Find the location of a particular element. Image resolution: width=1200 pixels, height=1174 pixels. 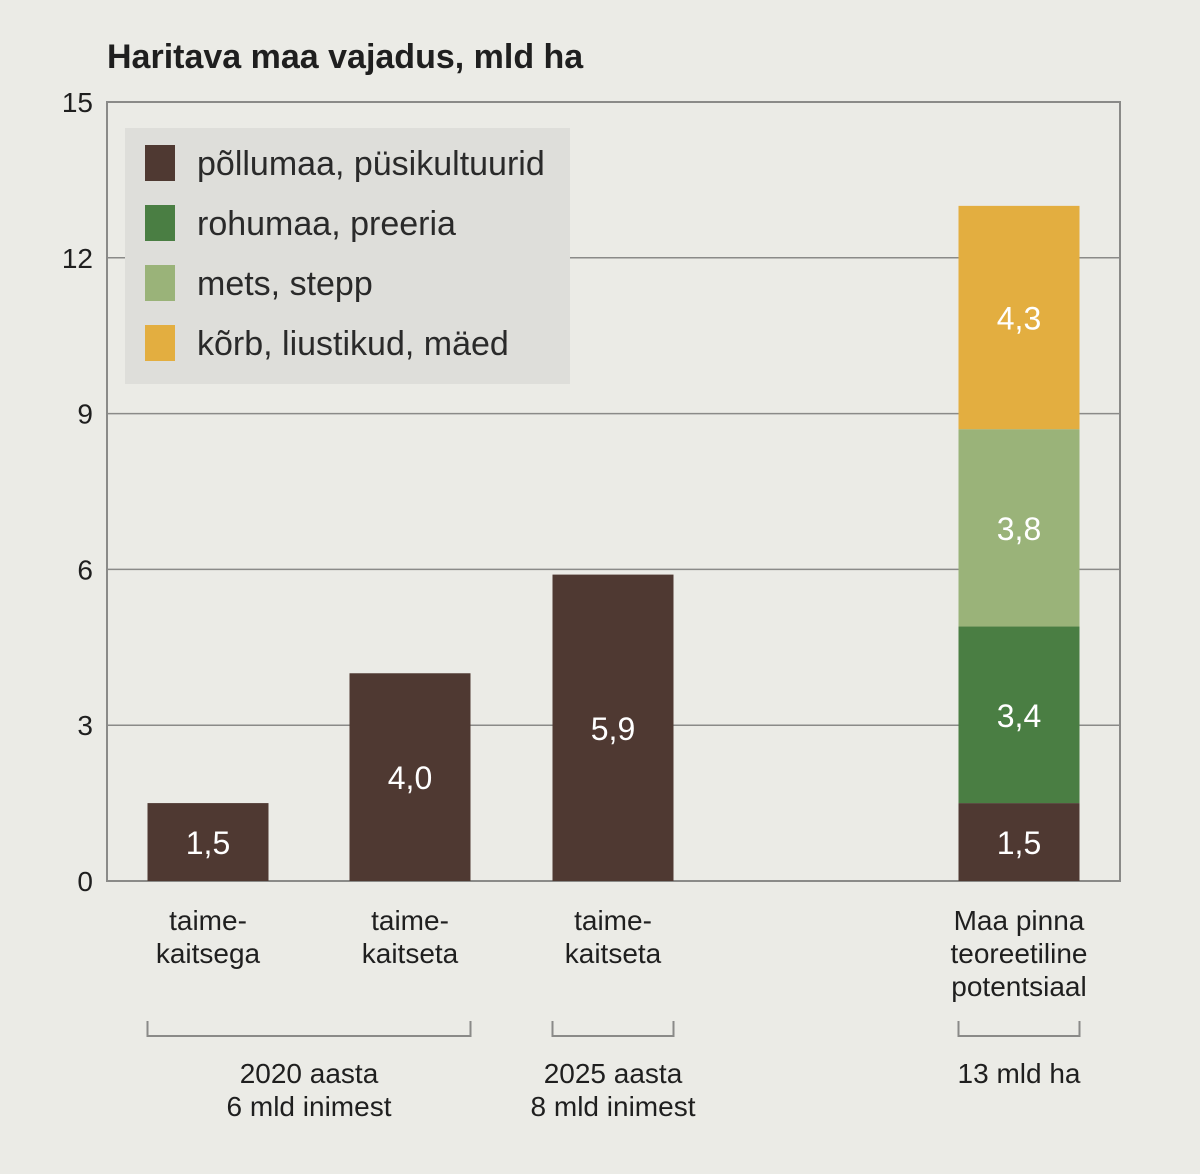

data-label: 5,9 is located at coordinates (613, 729).